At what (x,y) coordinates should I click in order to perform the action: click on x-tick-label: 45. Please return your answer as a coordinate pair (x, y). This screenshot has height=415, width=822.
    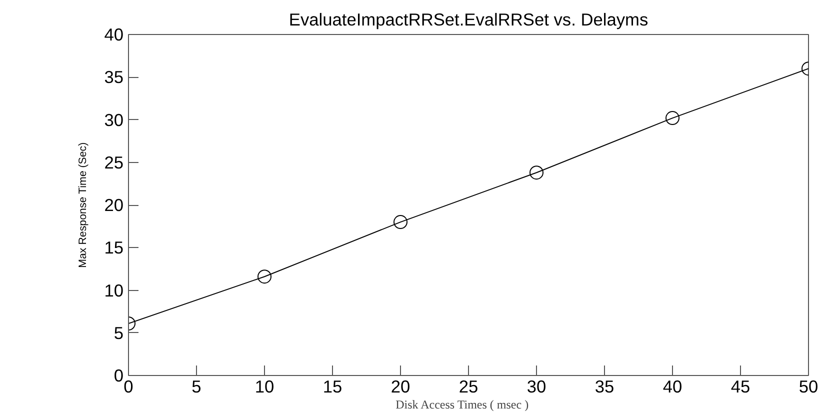
    Looking at the image, I should click on (740, 386).